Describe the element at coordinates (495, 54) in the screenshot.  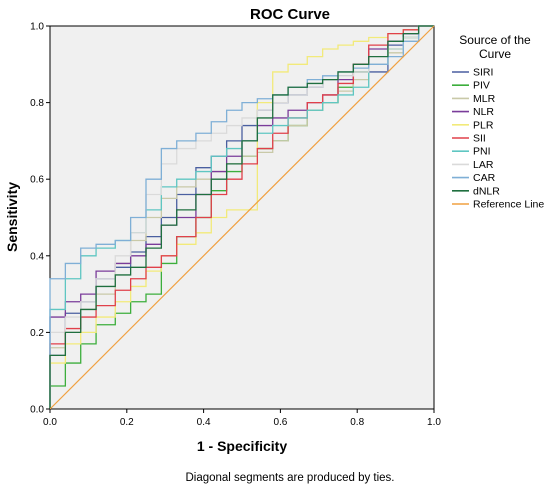
I see `legend-title-line-2: Curve` at that location.